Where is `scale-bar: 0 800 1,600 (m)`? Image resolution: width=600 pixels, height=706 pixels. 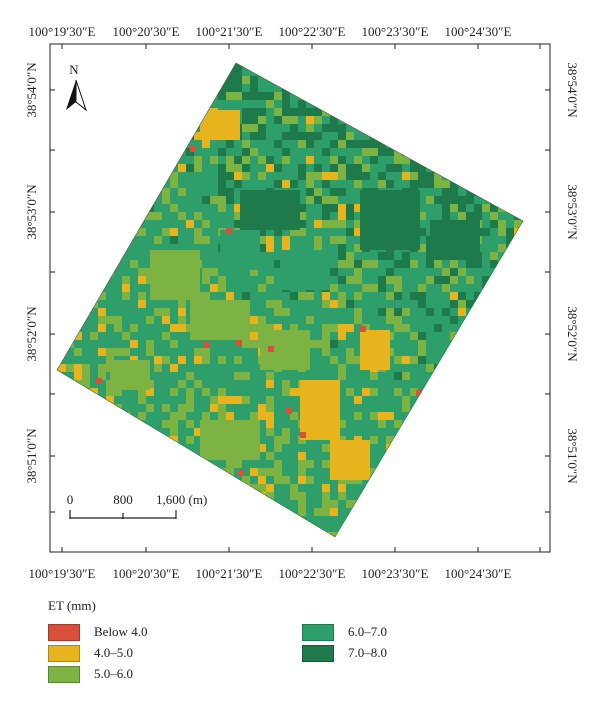 scale-bar: 0 800 1,600 (m) is located at coordinates (137, 505).